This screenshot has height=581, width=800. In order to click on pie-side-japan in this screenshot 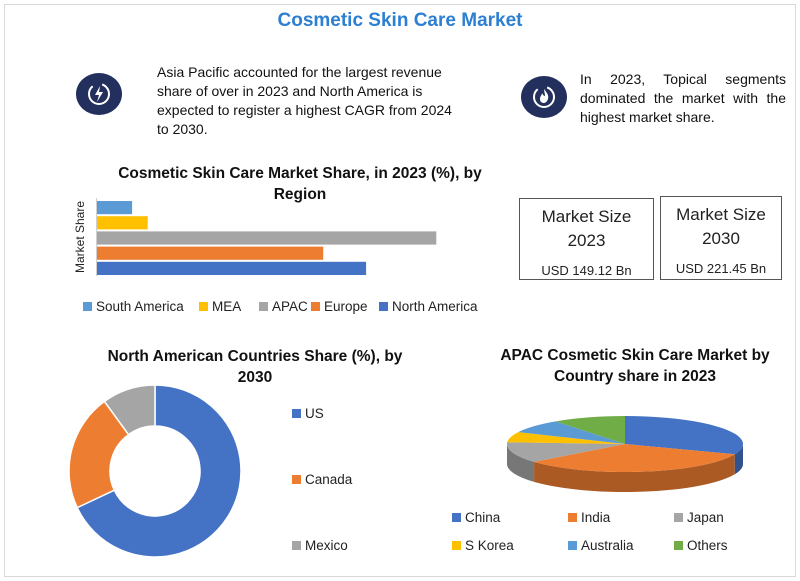, I will do `click(521, 463)`.